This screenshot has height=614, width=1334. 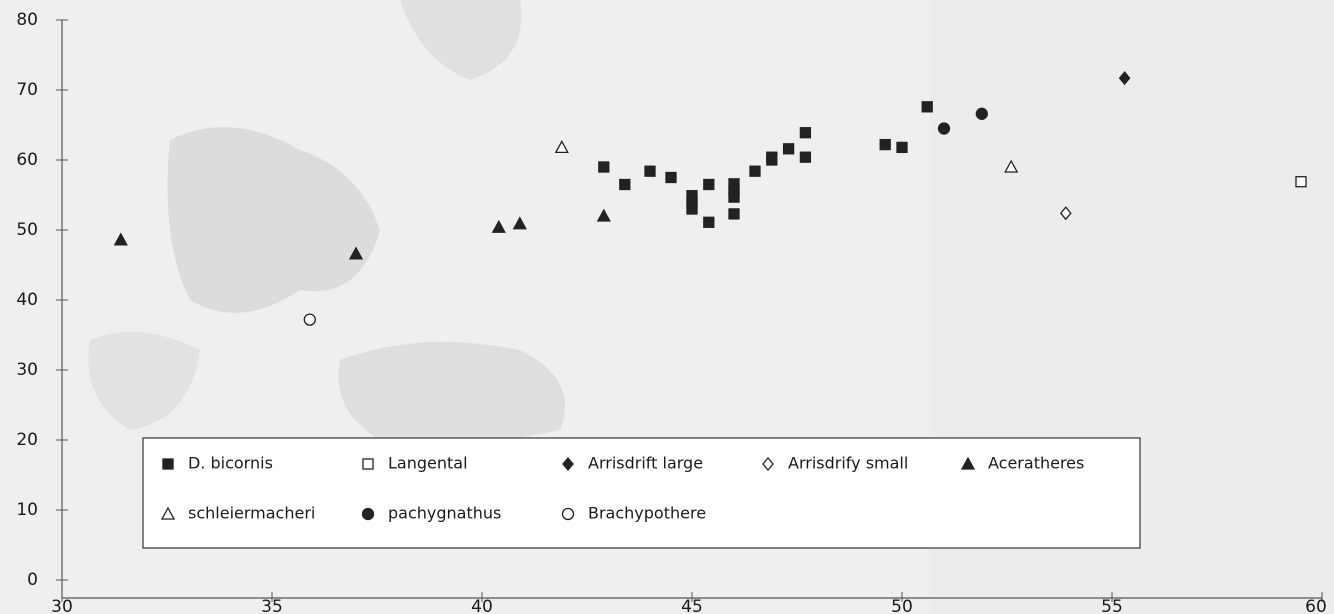 What do you see at coordinates (27, 160) in the screenshot?
I see `y-tick-label: 60` at bounding box center [27, 160].